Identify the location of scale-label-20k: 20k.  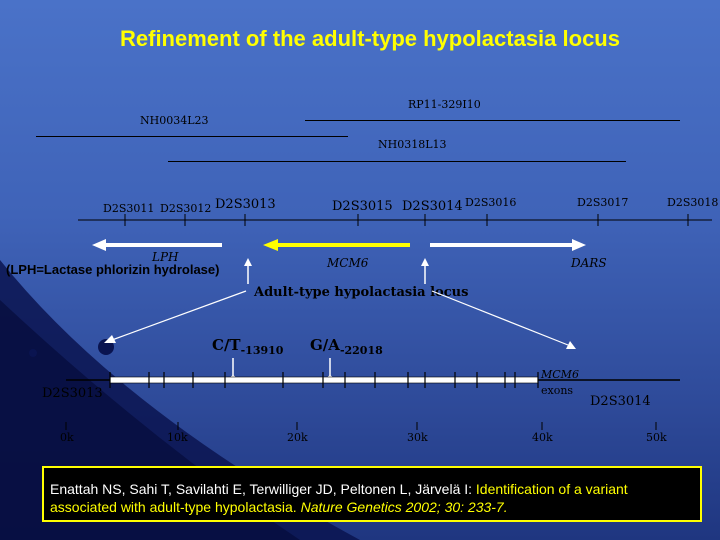
(297, 437).